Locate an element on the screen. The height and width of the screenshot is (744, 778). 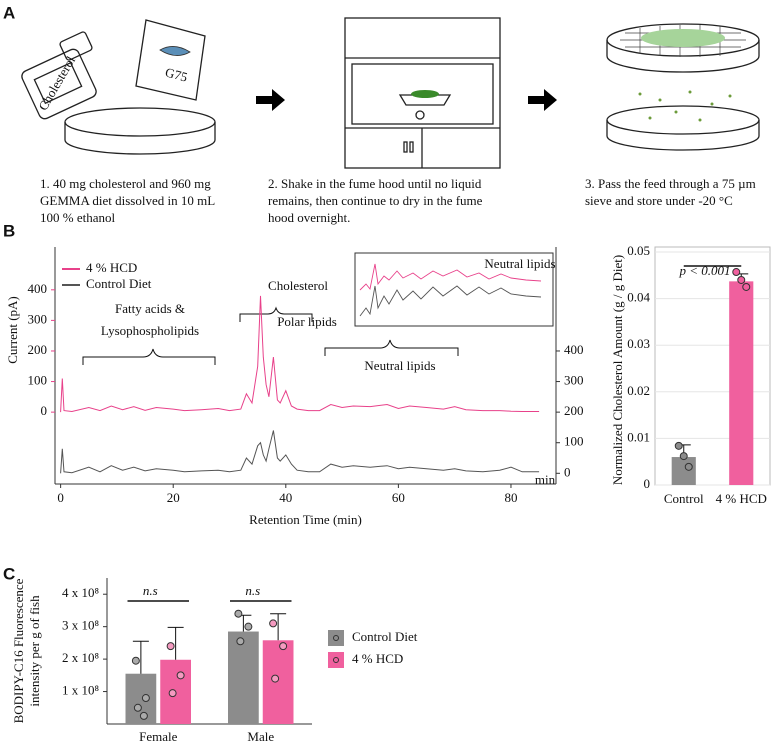
panel-label: C is located at coordinates (9, 573).